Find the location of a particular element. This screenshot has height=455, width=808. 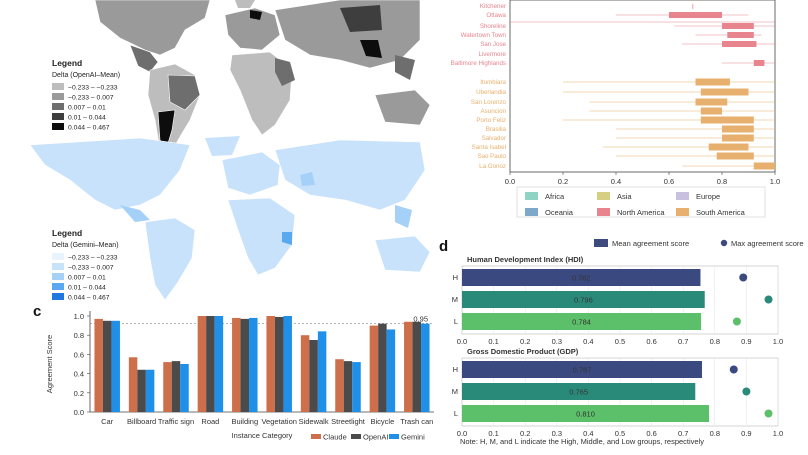

bar-value-label: 0.796 is located at coordinates (583, 300).